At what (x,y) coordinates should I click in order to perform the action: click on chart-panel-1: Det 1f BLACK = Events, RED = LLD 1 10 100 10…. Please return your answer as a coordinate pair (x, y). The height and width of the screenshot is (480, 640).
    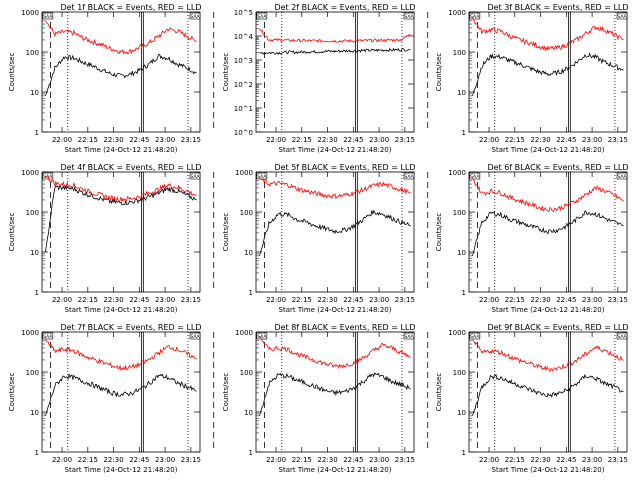
    Looking at the image, I should click on (111, 78).